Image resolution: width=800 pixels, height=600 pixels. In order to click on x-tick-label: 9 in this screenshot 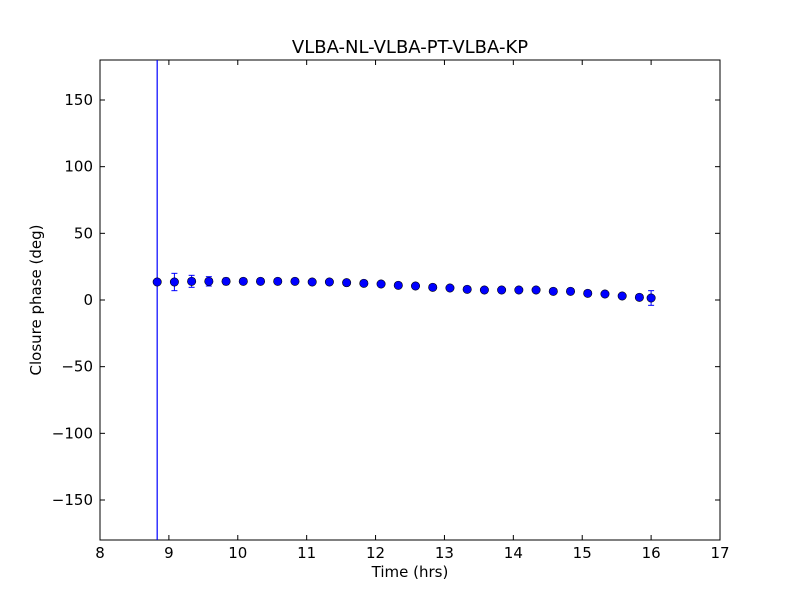, I will do `click(169, 553)`.